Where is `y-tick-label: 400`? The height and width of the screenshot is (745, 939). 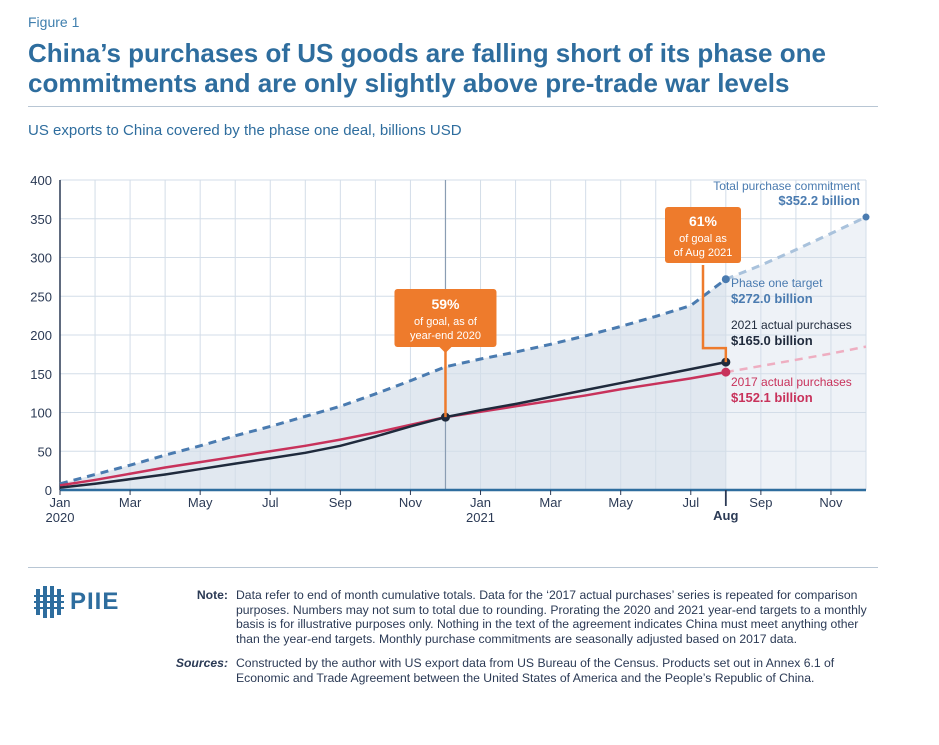 y-tick-label: 400 is located at coordinates (41, 180).